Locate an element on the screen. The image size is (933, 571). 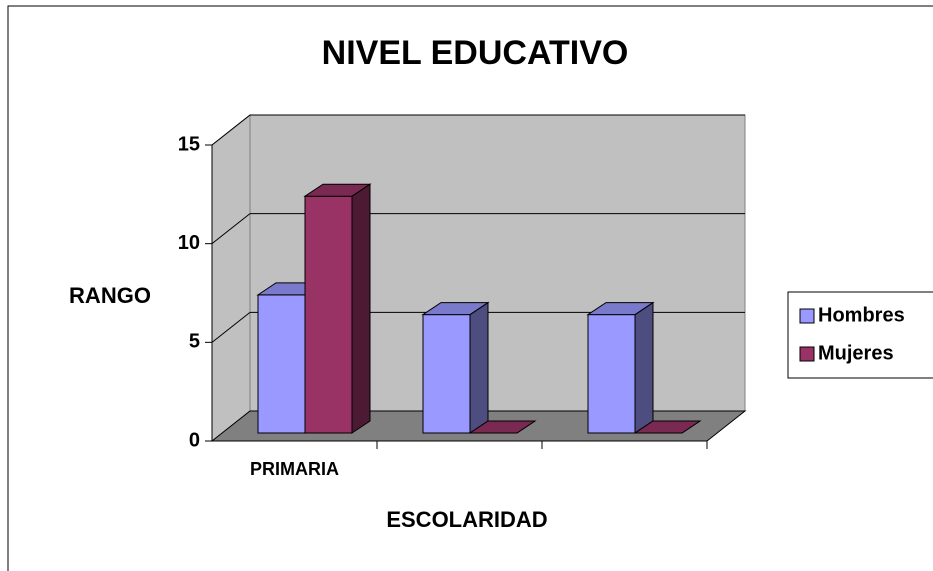
legend-label: Hombres is located at coordinates (861, 315).